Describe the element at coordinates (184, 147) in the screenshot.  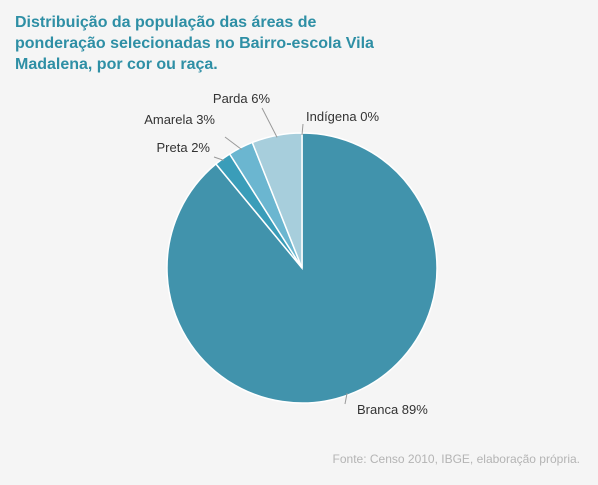
I see `data-label-preta: Preta 2%` at that location.